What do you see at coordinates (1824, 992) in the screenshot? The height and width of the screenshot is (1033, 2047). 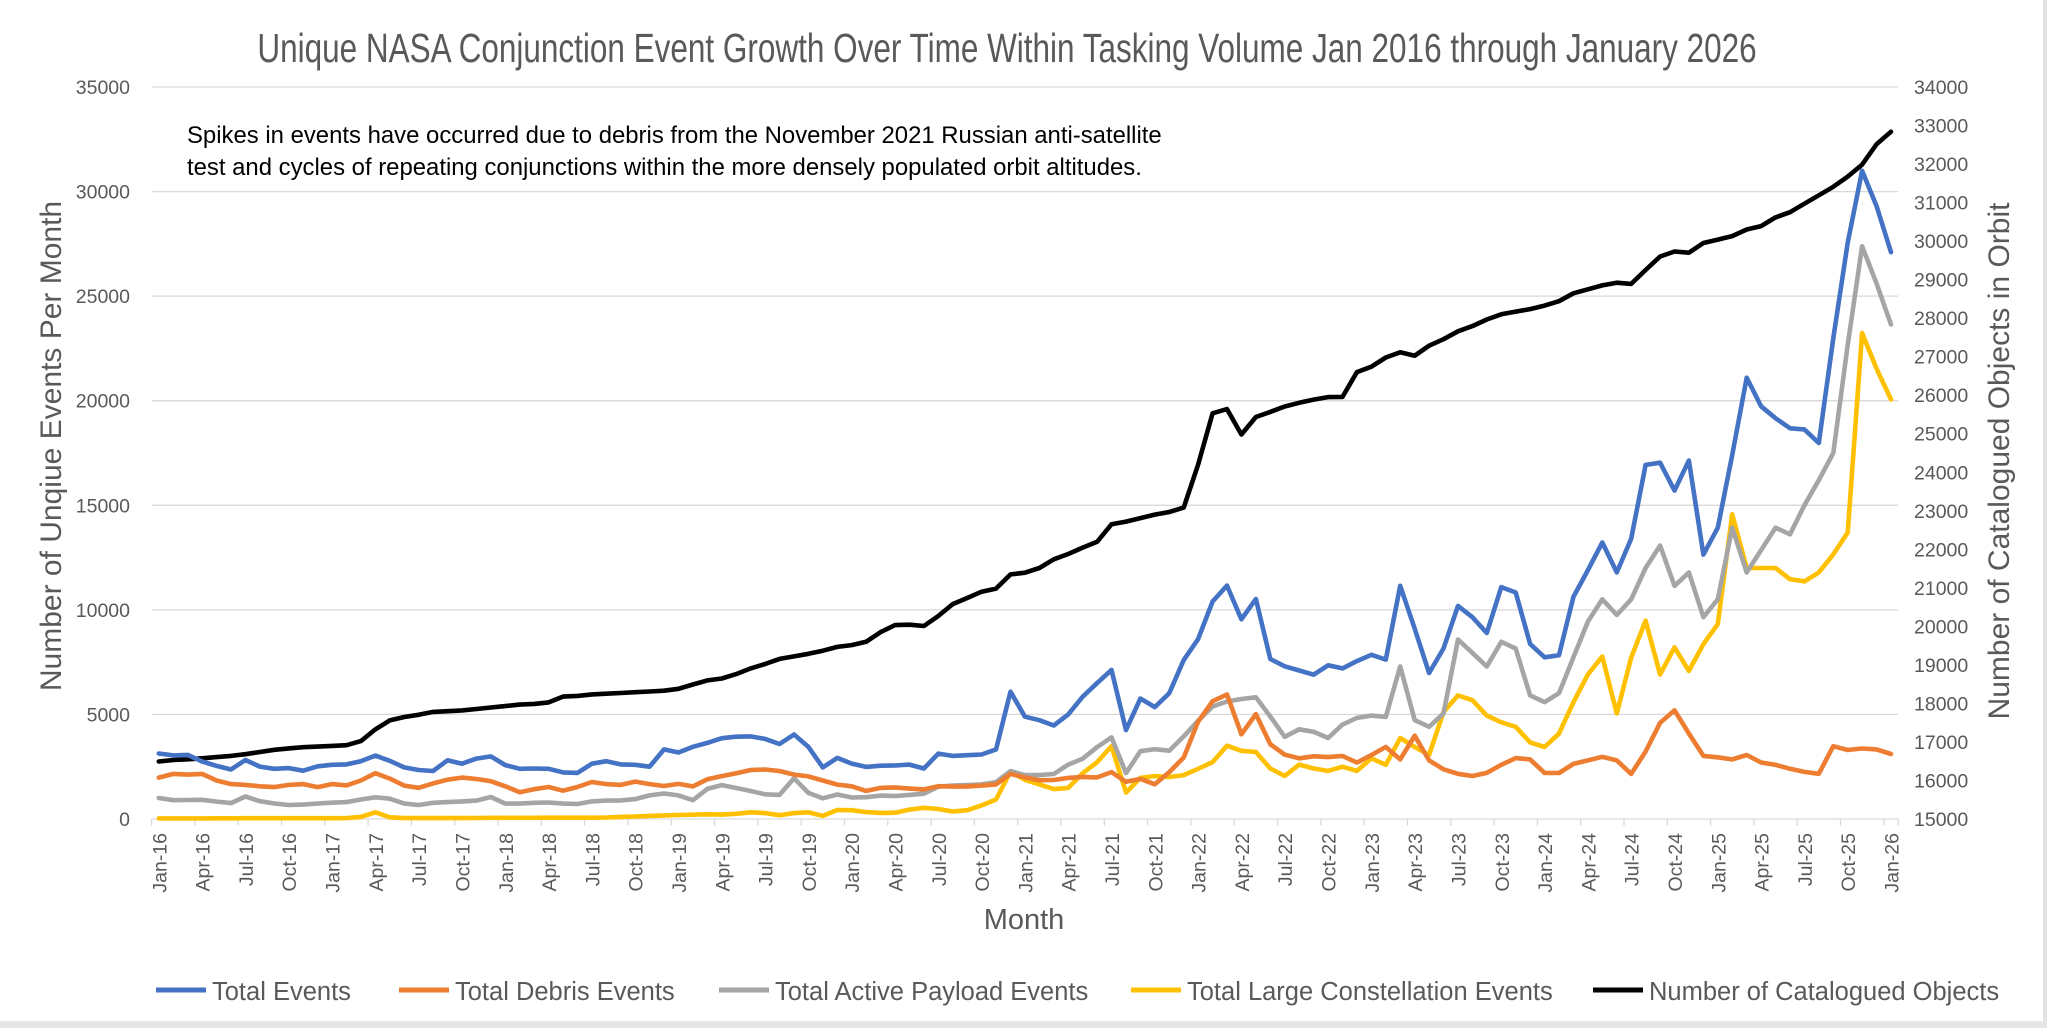 I see `svg-text: Number of Catalogued Objects` at bounding box center [1824, 992].